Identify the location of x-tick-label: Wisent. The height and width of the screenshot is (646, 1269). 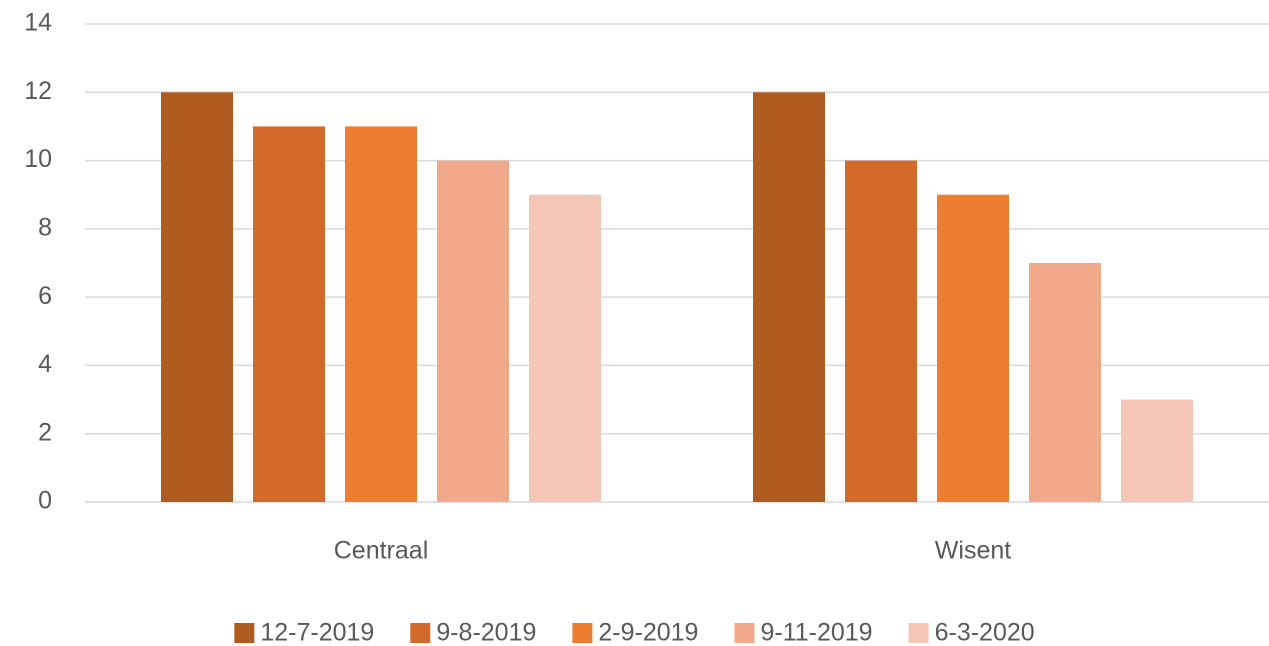
(973, 551).